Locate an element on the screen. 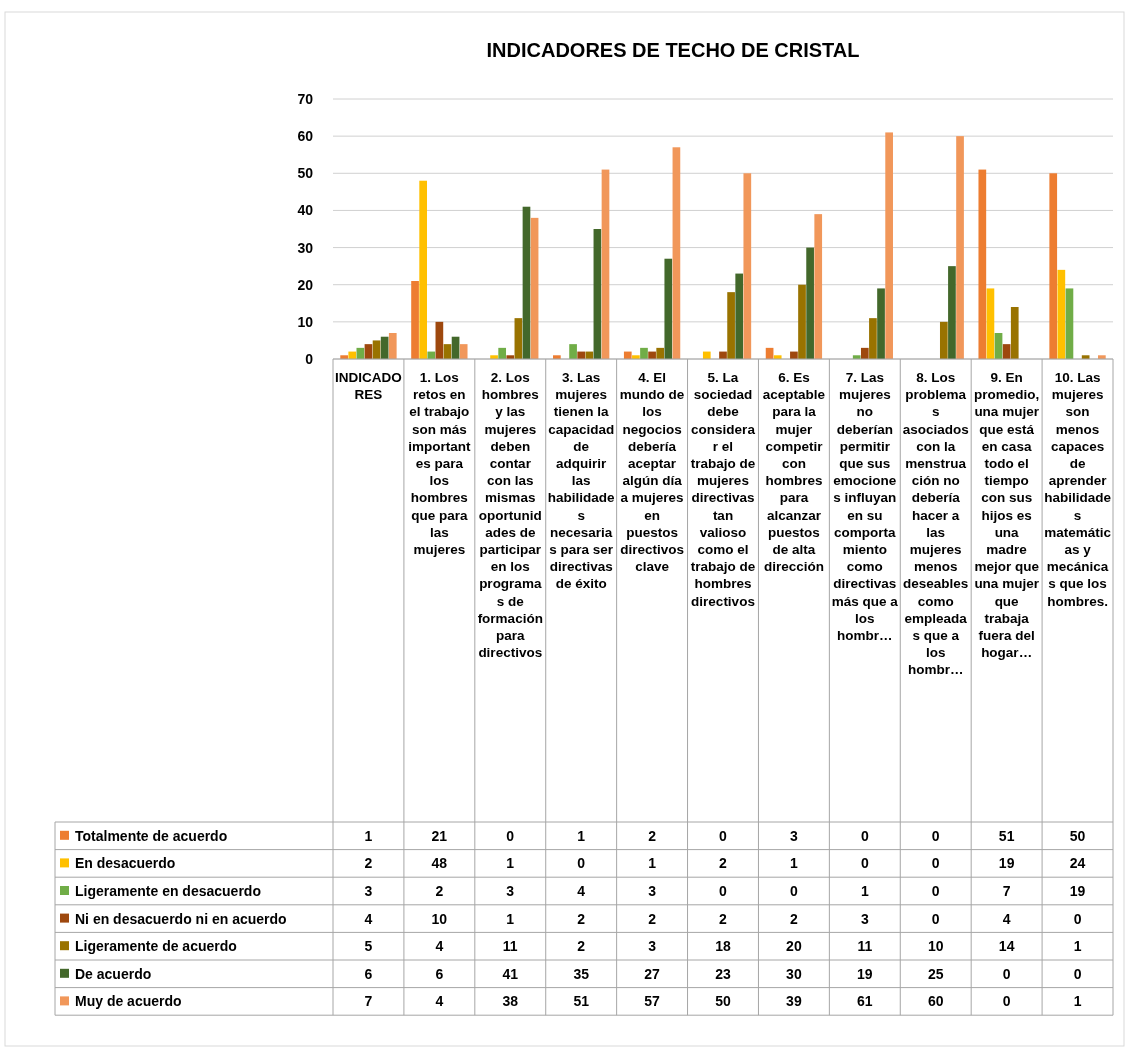  y-tick-label: 70 is located at coordinates (305, 99).